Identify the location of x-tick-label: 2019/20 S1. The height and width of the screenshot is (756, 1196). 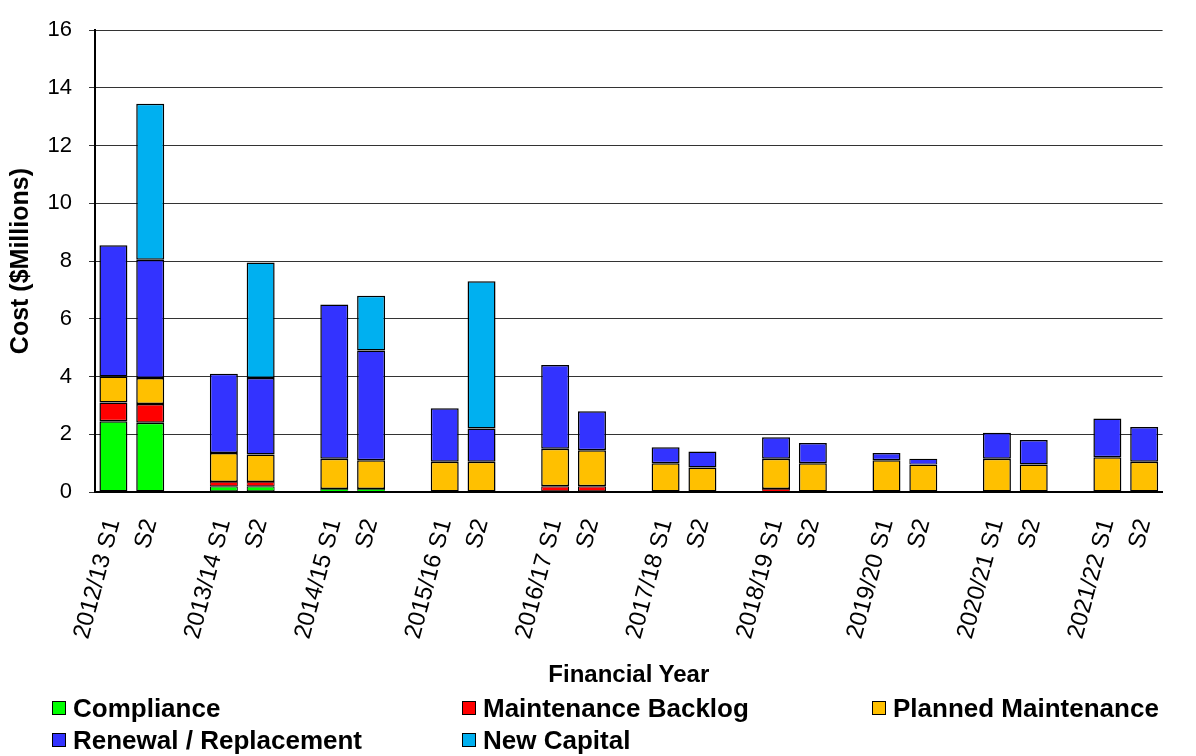
(868, 578).